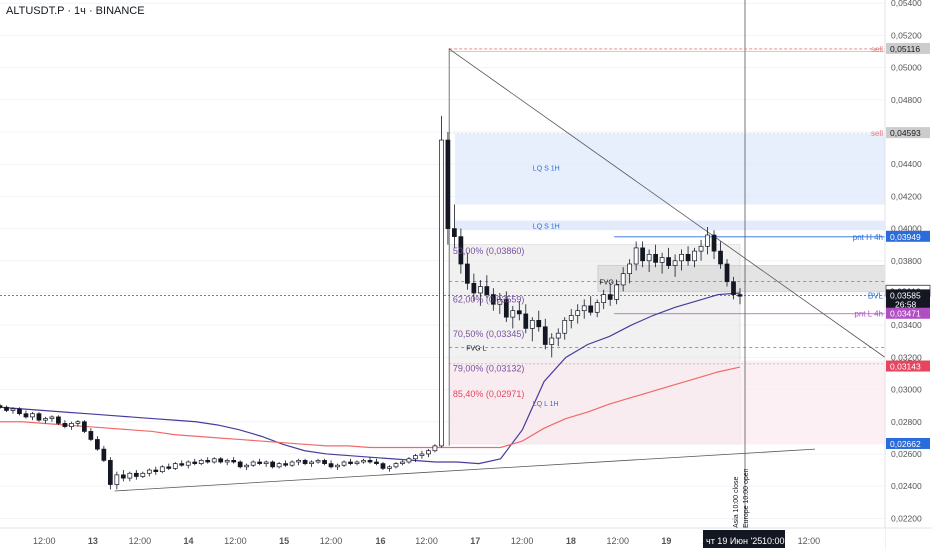  Describe the element at coordinates (734, 541) in the screenshot. I see `crosshair-time-label: чт 19 Июн '25` at that location.